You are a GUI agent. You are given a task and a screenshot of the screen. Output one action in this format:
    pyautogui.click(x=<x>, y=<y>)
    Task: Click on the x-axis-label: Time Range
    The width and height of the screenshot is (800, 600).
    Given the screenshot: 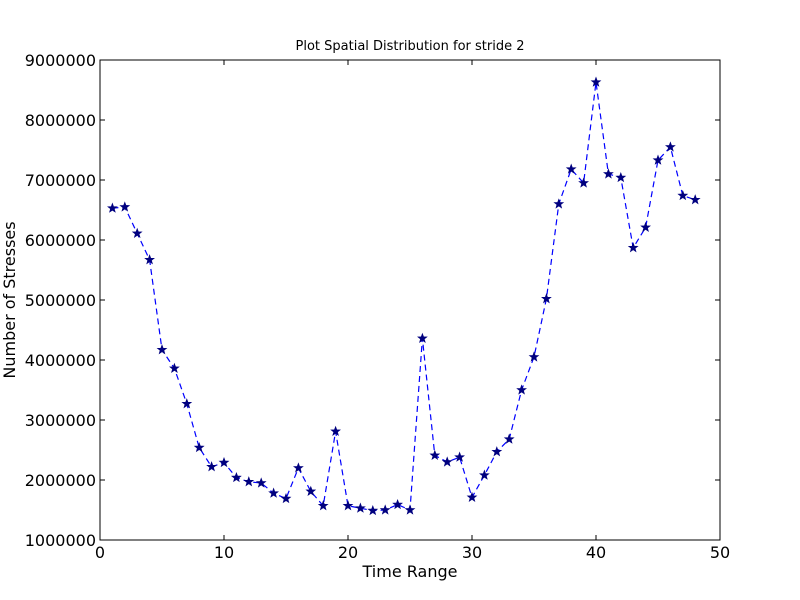 What is the action you would take?
    pyautogui.click(x=410, y=571)
    